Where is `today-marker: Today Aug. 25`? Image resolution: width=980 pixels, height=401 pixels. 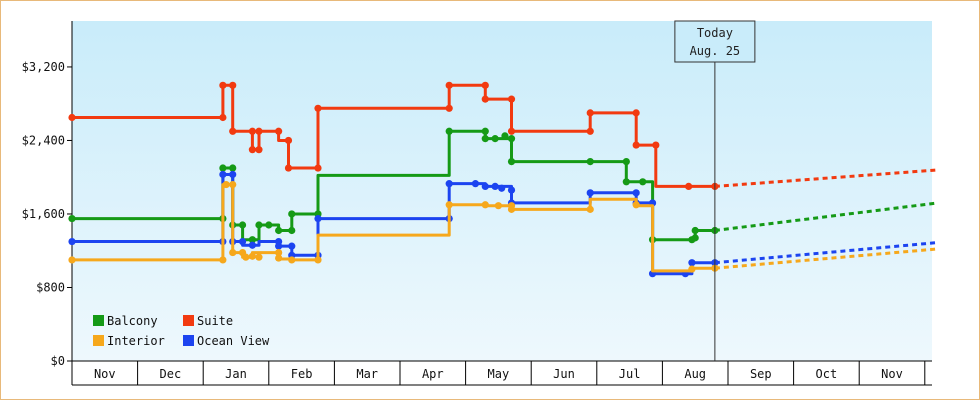 today-marker: Today Aug. 25 is located at coordinates (715, 190).